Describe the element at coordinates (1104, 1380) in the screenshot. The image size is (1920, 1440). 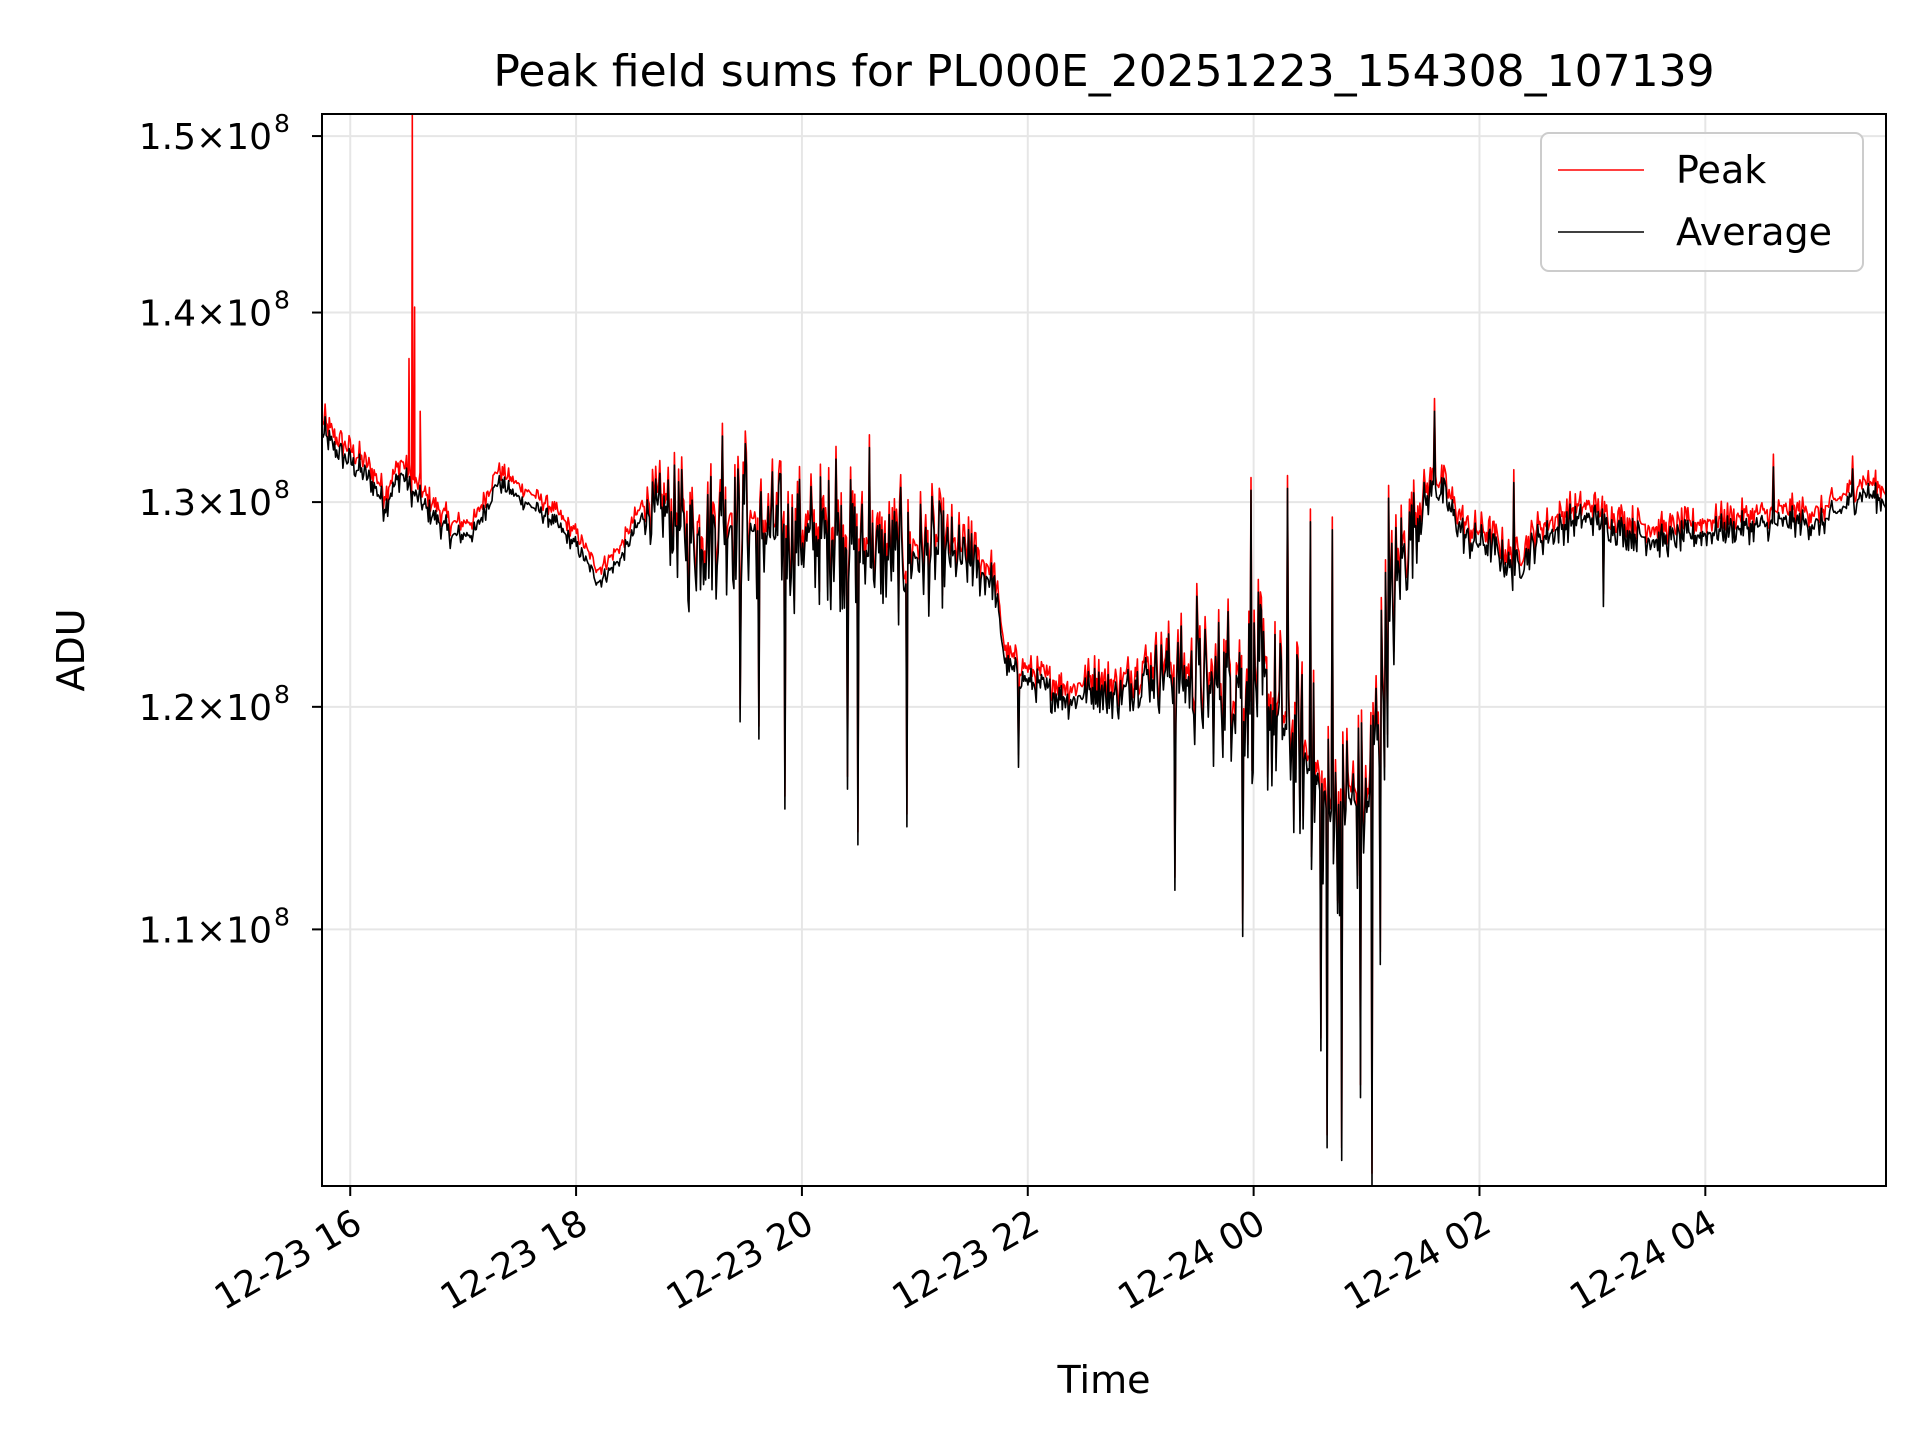
I see `x-axis-label: Time` at that location.